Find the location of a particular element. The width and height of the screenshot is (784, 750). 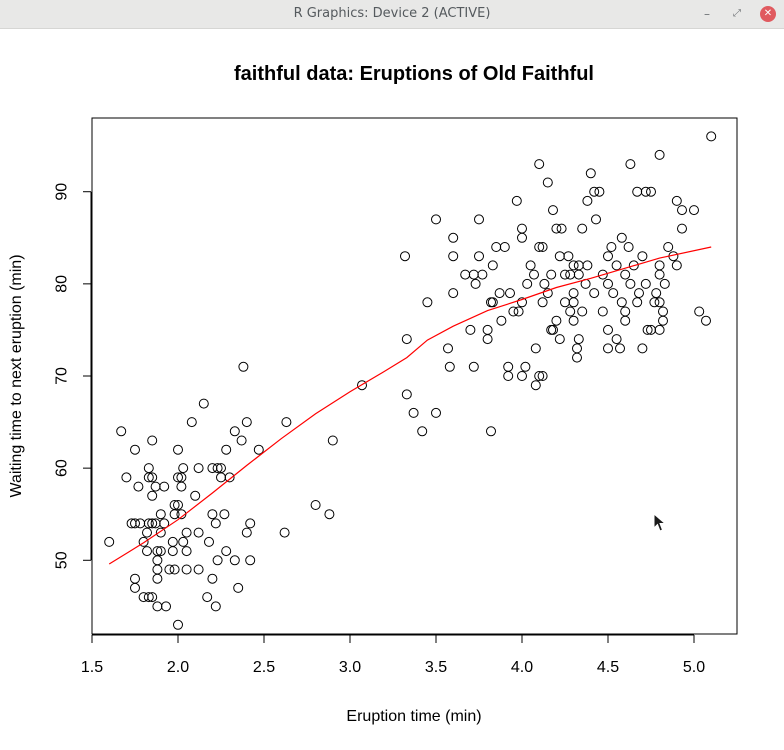

y-tick-label: 90 is located at coordinates (62, 192).